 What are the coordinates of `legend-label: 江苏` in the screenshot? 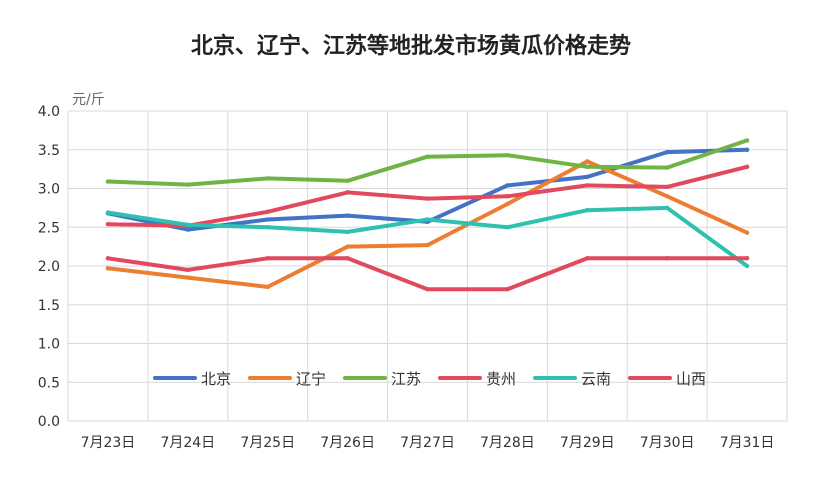 It's located at (406, 379).